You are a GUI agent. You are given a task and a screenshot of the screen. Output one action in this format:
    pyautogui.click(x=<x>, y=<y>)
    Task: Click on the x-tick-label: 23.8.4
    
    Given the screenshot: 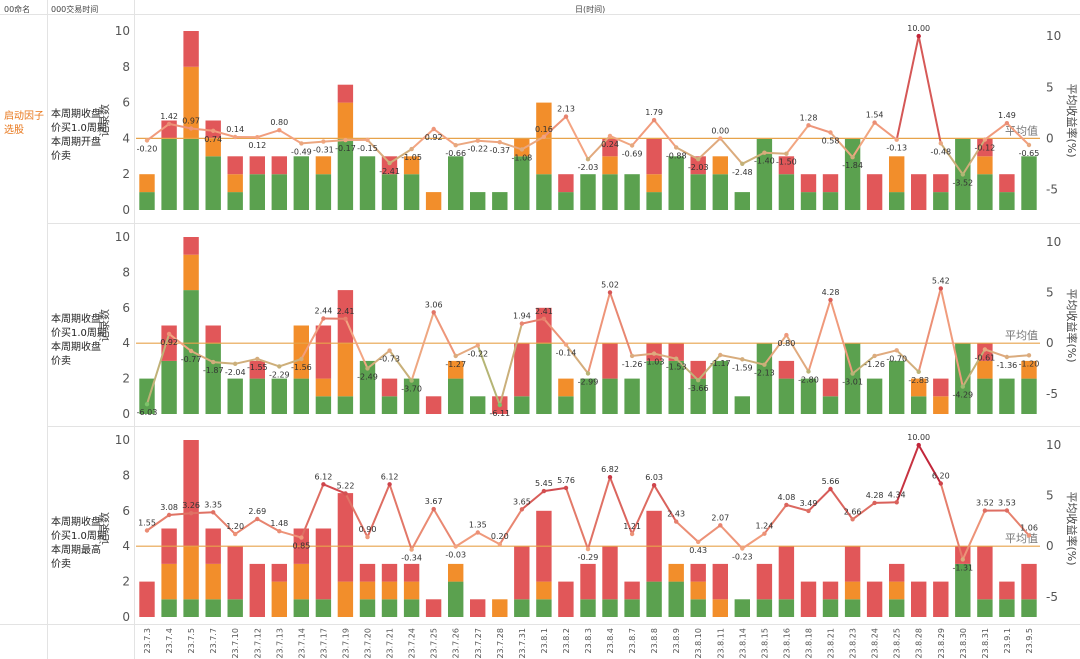 What is the action you would take?
    pyautogui.click(x=610, y=640)
    